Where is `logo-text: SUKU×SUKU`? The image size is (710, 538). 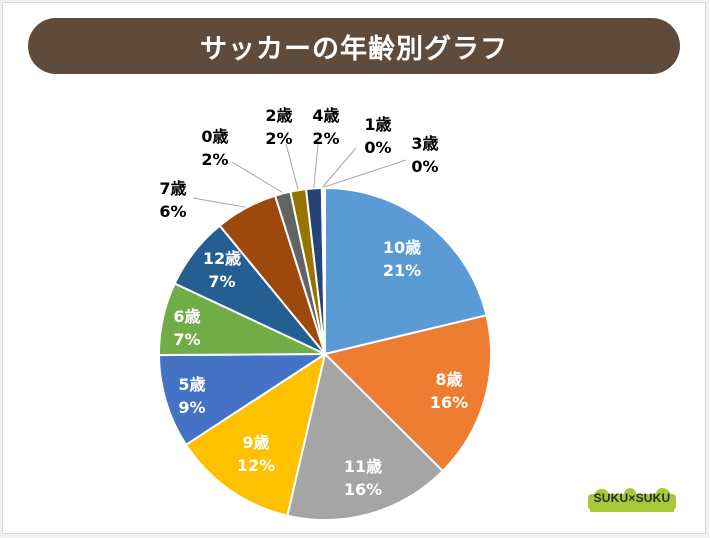 logo-text: SUKU×SUKU is located at coordinates (632, 498).